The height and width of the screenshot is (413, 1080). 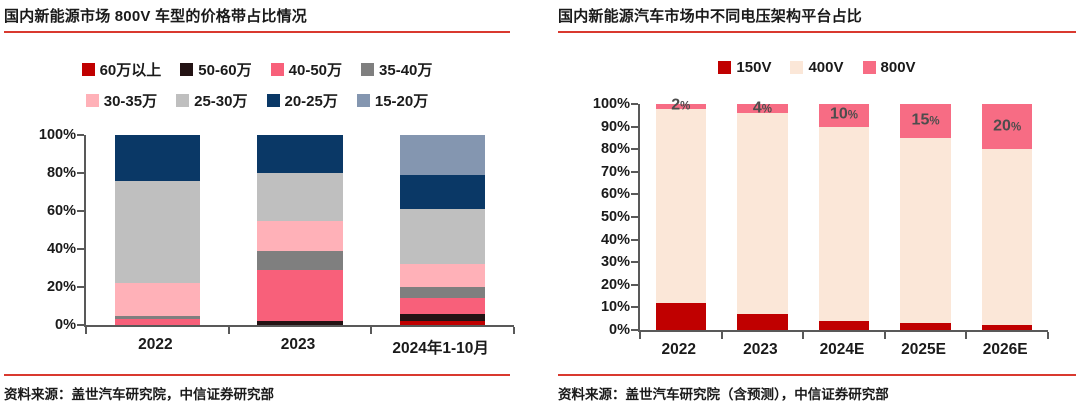 What do you see at coordinates (130, 101) in the screenshot?
I see `legend-label: 30-35万` at bounding box center [130, 101].